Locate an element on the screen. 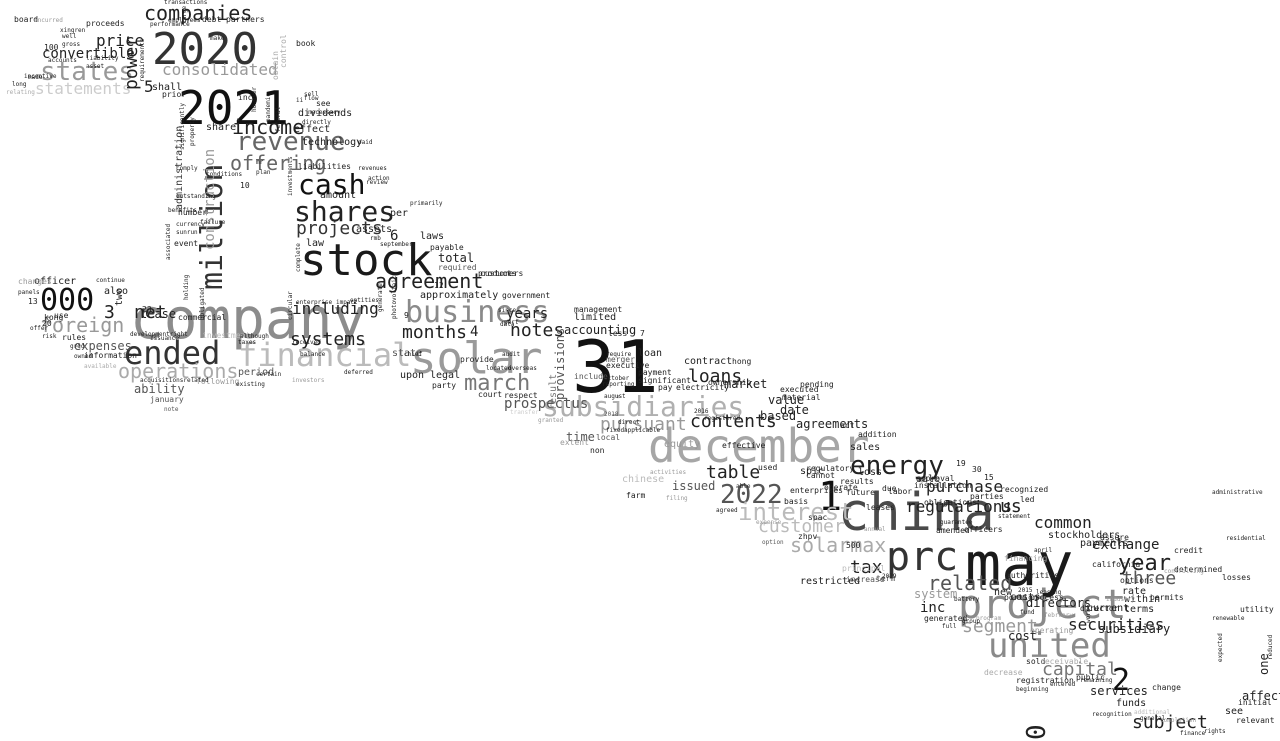  word-2020: 2020 is located at coordinates (205, 49).